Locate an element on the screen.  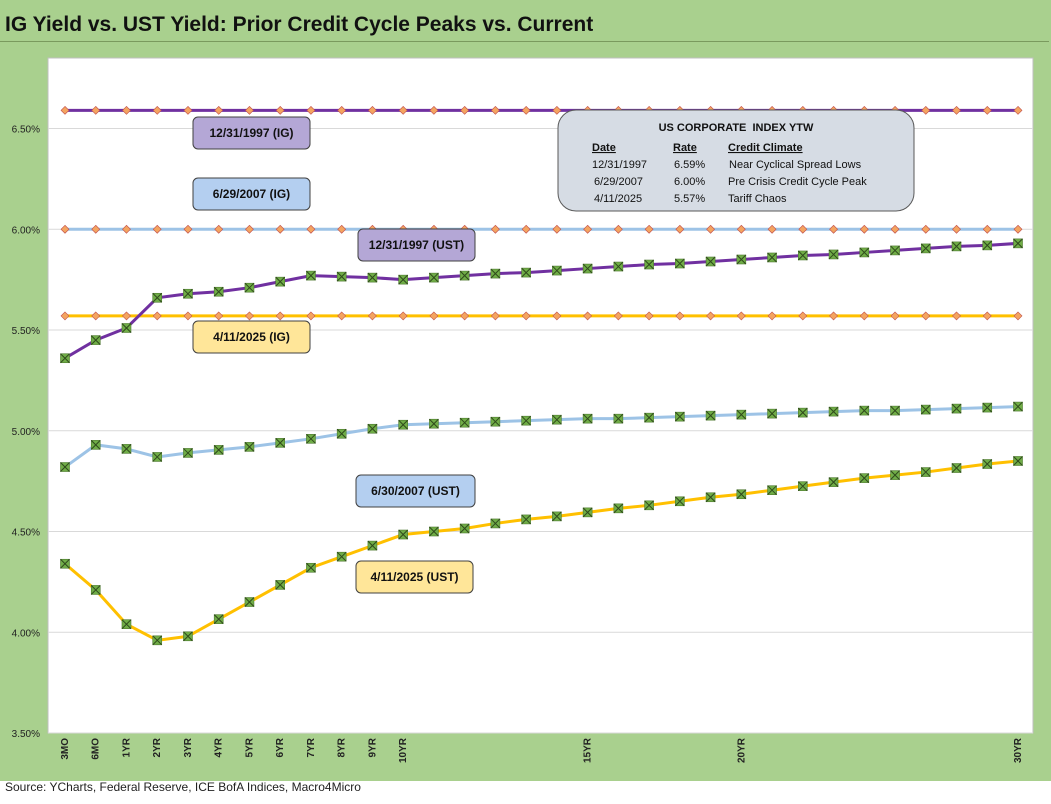
ytw-row-climate: Tariff Chaos is located at coordinates (757, 199).